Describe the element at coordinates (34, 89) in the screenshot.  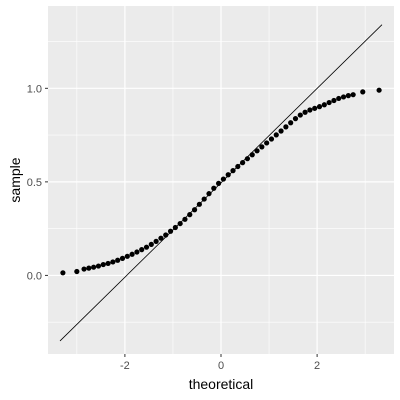
I see `y-tick-label: 1.0` at that location.